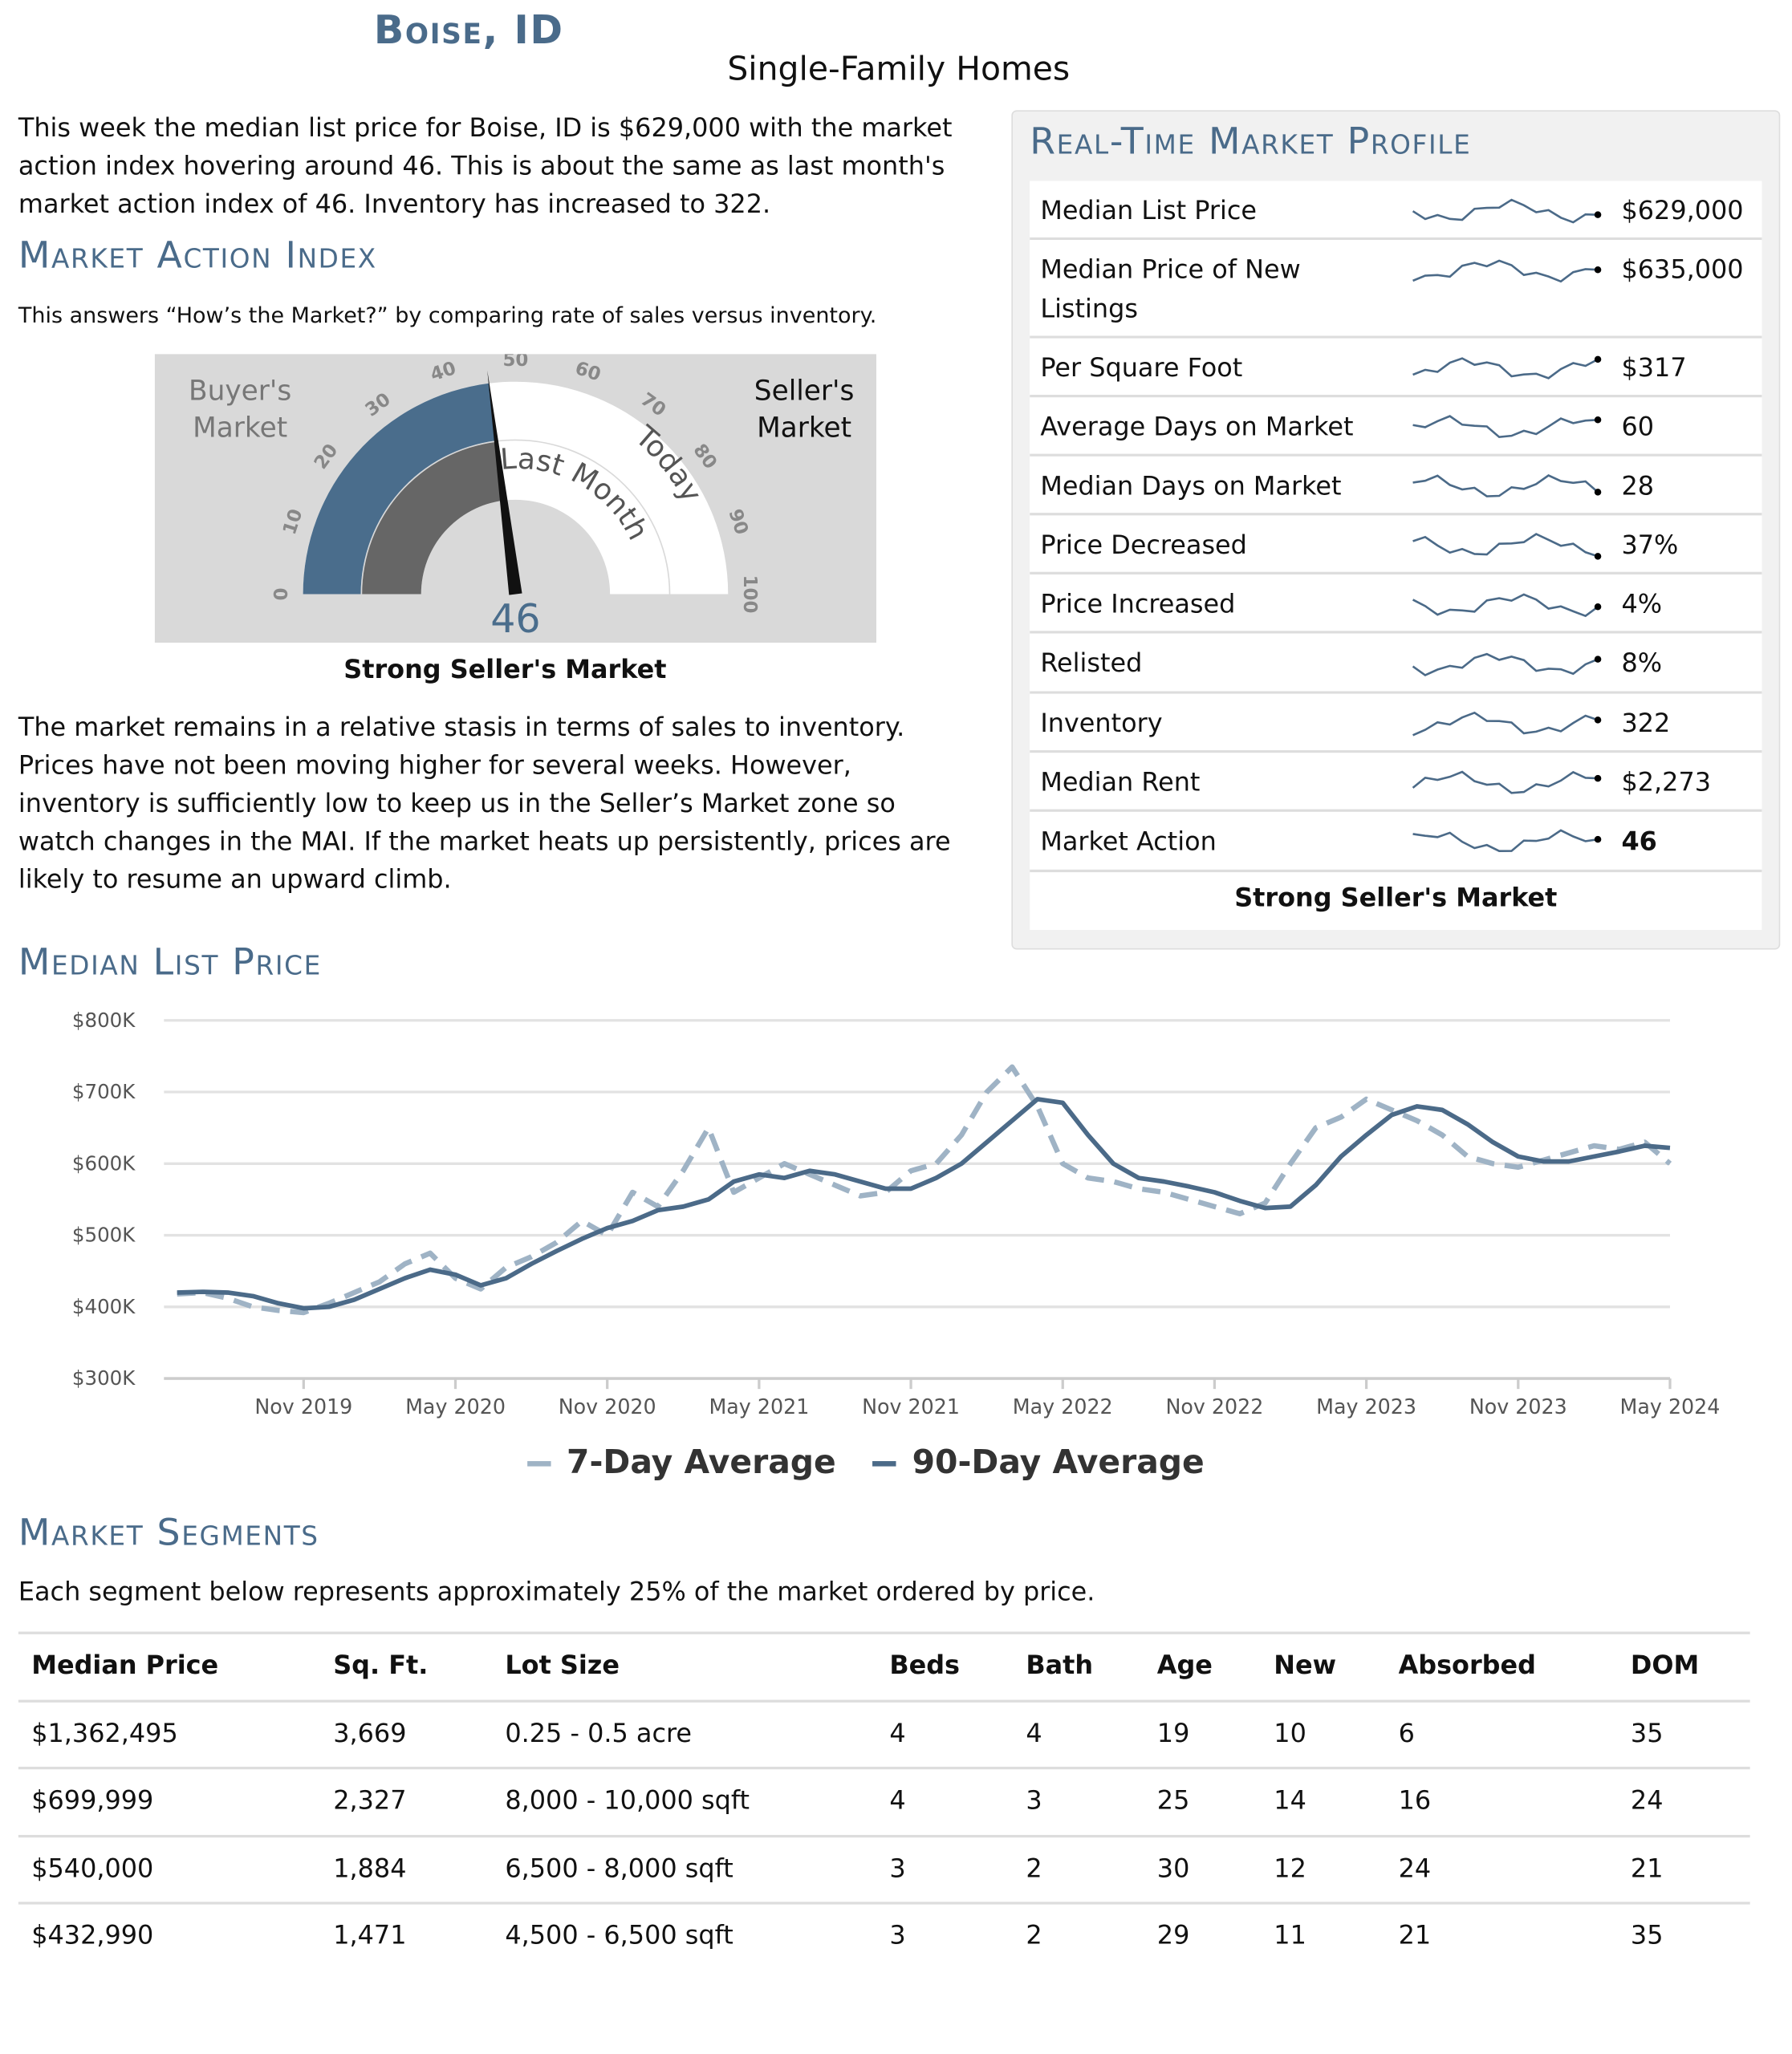 The image size is (1792, 2054). Describe the element at coordinates (104, 1306) in the screenshot. I see `y-tick-label: $400K` at that location.